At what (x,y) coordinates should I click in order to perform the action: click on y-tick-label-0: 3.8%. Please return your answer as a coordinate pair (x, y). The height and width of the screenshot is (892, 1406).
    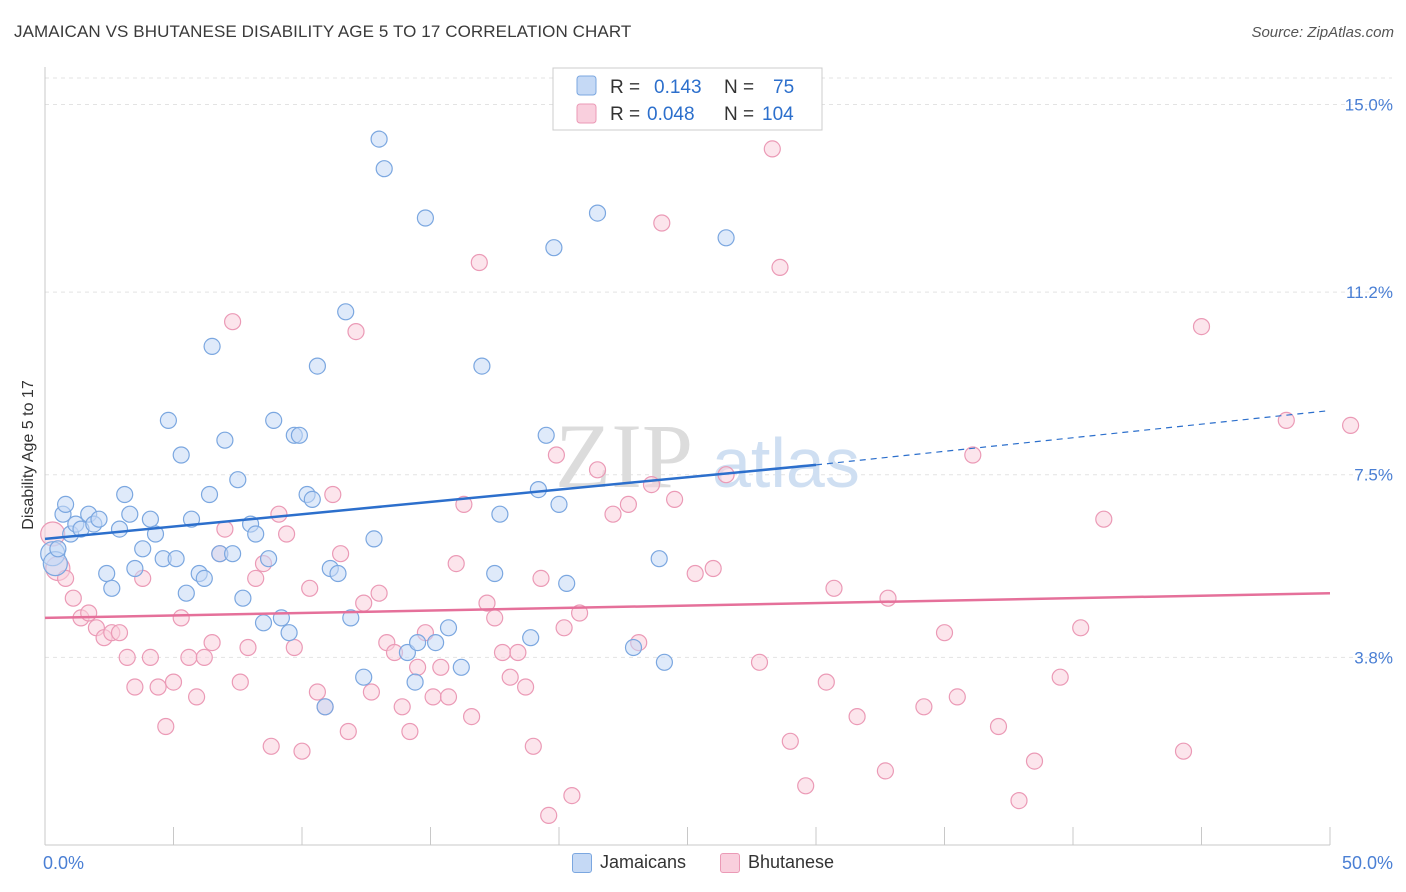
    Looking at the image, I should click on (1373, 657).